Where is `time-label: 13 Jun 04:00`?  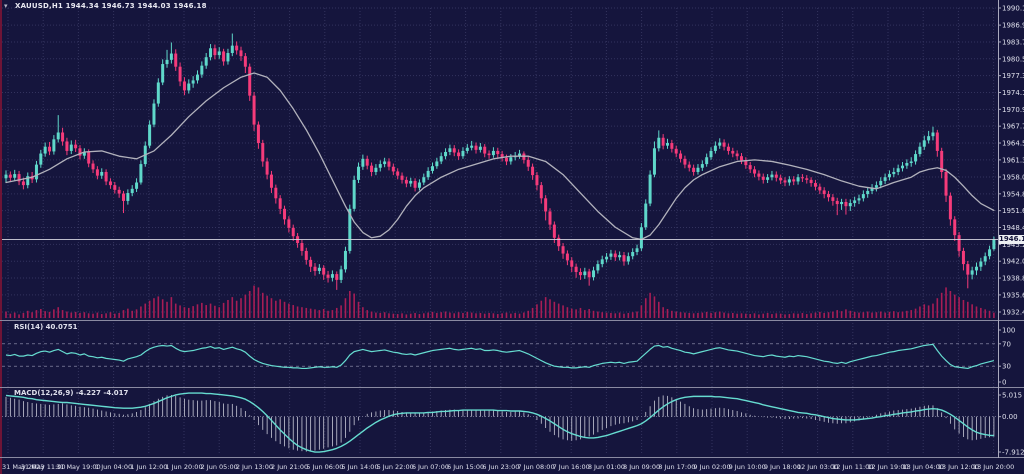 time-label: 13 Jun 04:00 is located at coordinates (923, 467).